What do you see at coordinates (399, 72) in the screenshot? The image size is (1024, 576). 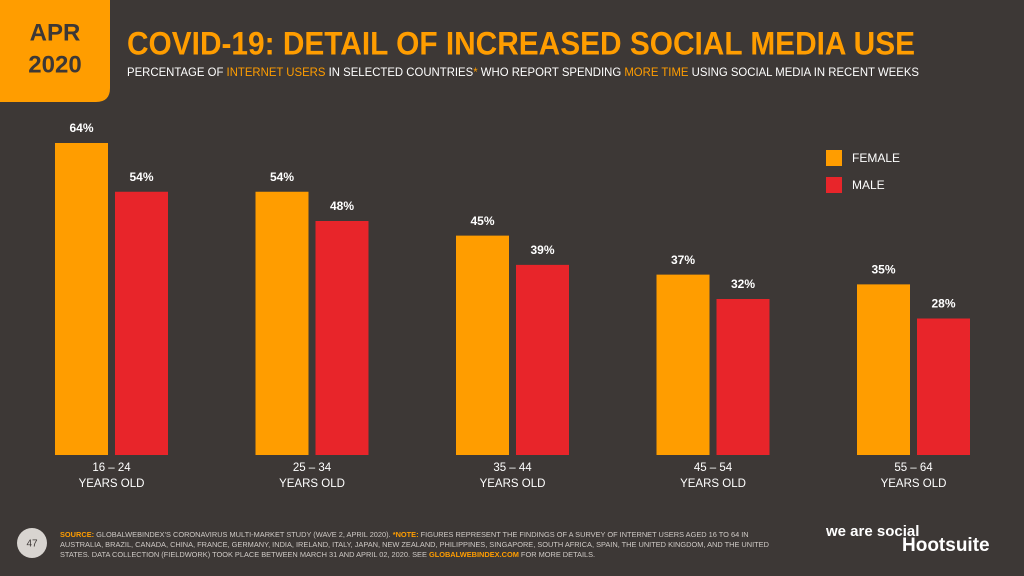 I see `subtitle-part: IN SELECTED COUNTRIES` at bounding box center [399, 72].